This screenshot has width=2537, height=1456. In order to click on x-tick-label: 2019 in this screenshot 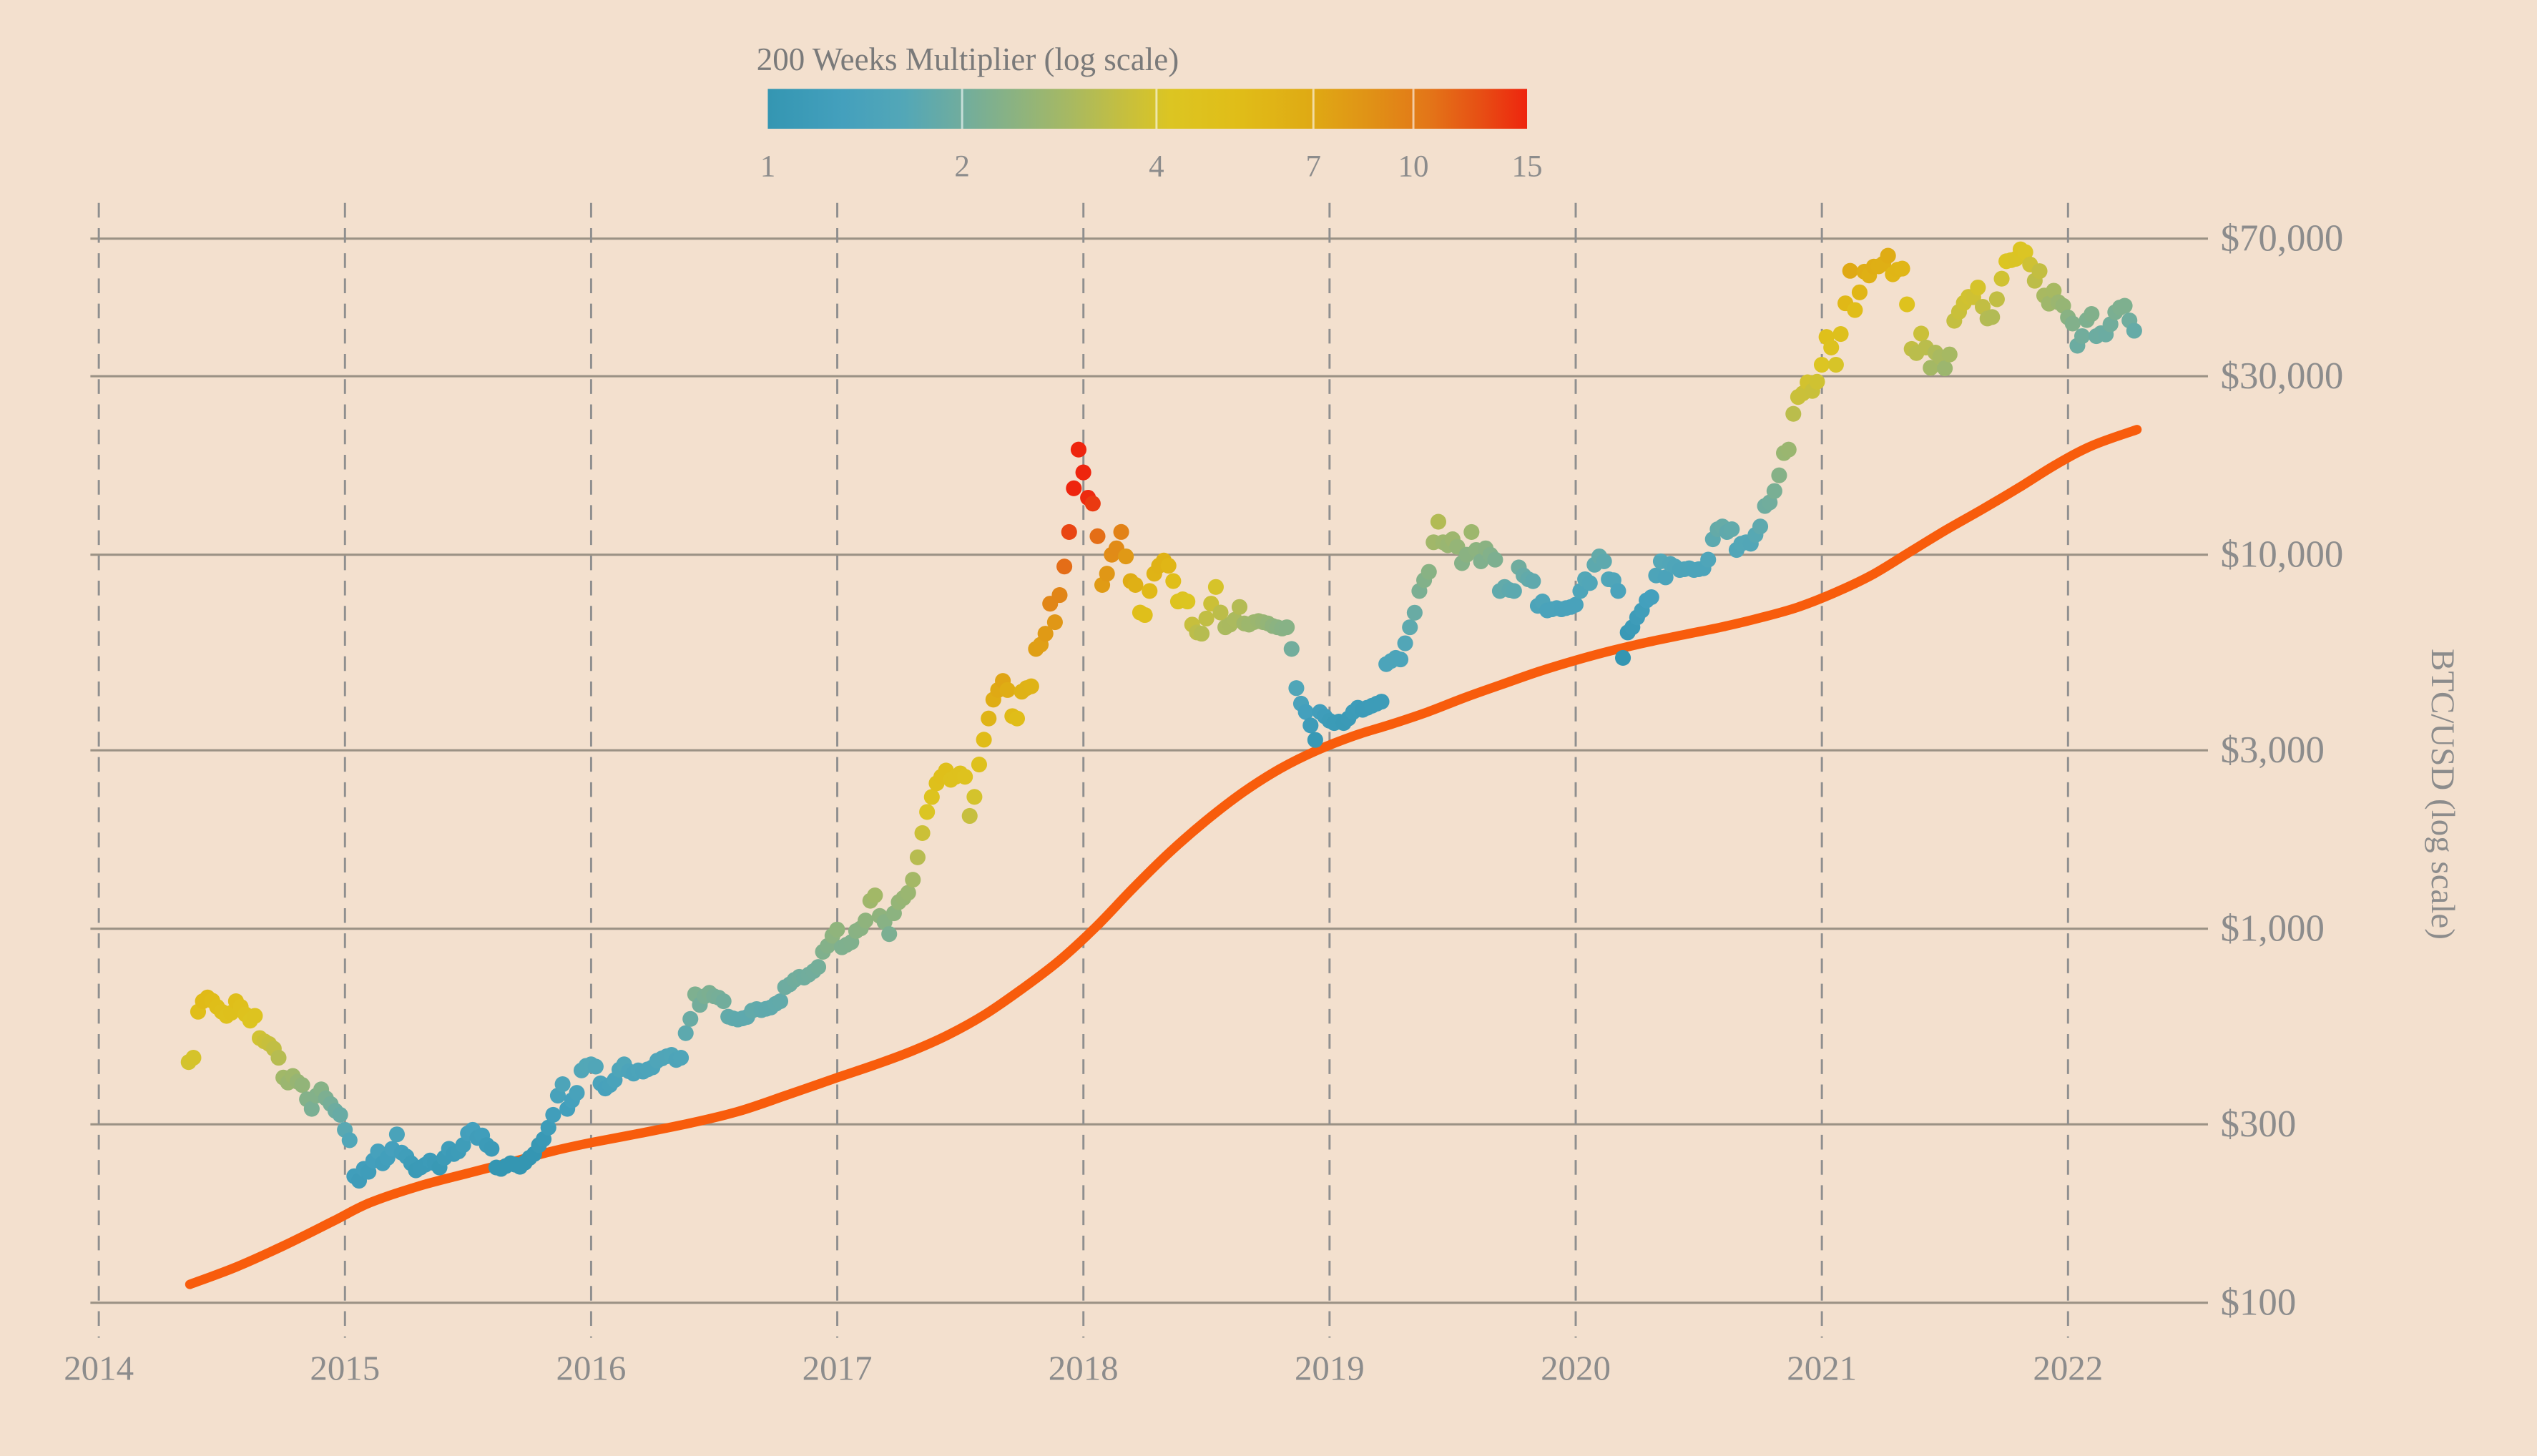, I will do `click(1330, 1367)`.